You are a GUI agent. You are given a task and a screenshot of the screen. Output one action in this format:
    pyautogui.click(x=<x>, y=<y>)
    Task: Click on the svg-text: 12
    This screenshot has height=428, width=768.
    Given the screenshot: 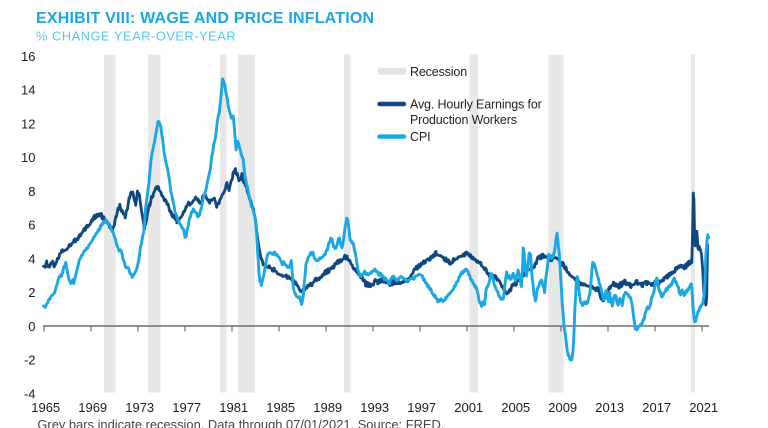 What is the action you would take?
    pyautogui.click(x=28, y=123)
    